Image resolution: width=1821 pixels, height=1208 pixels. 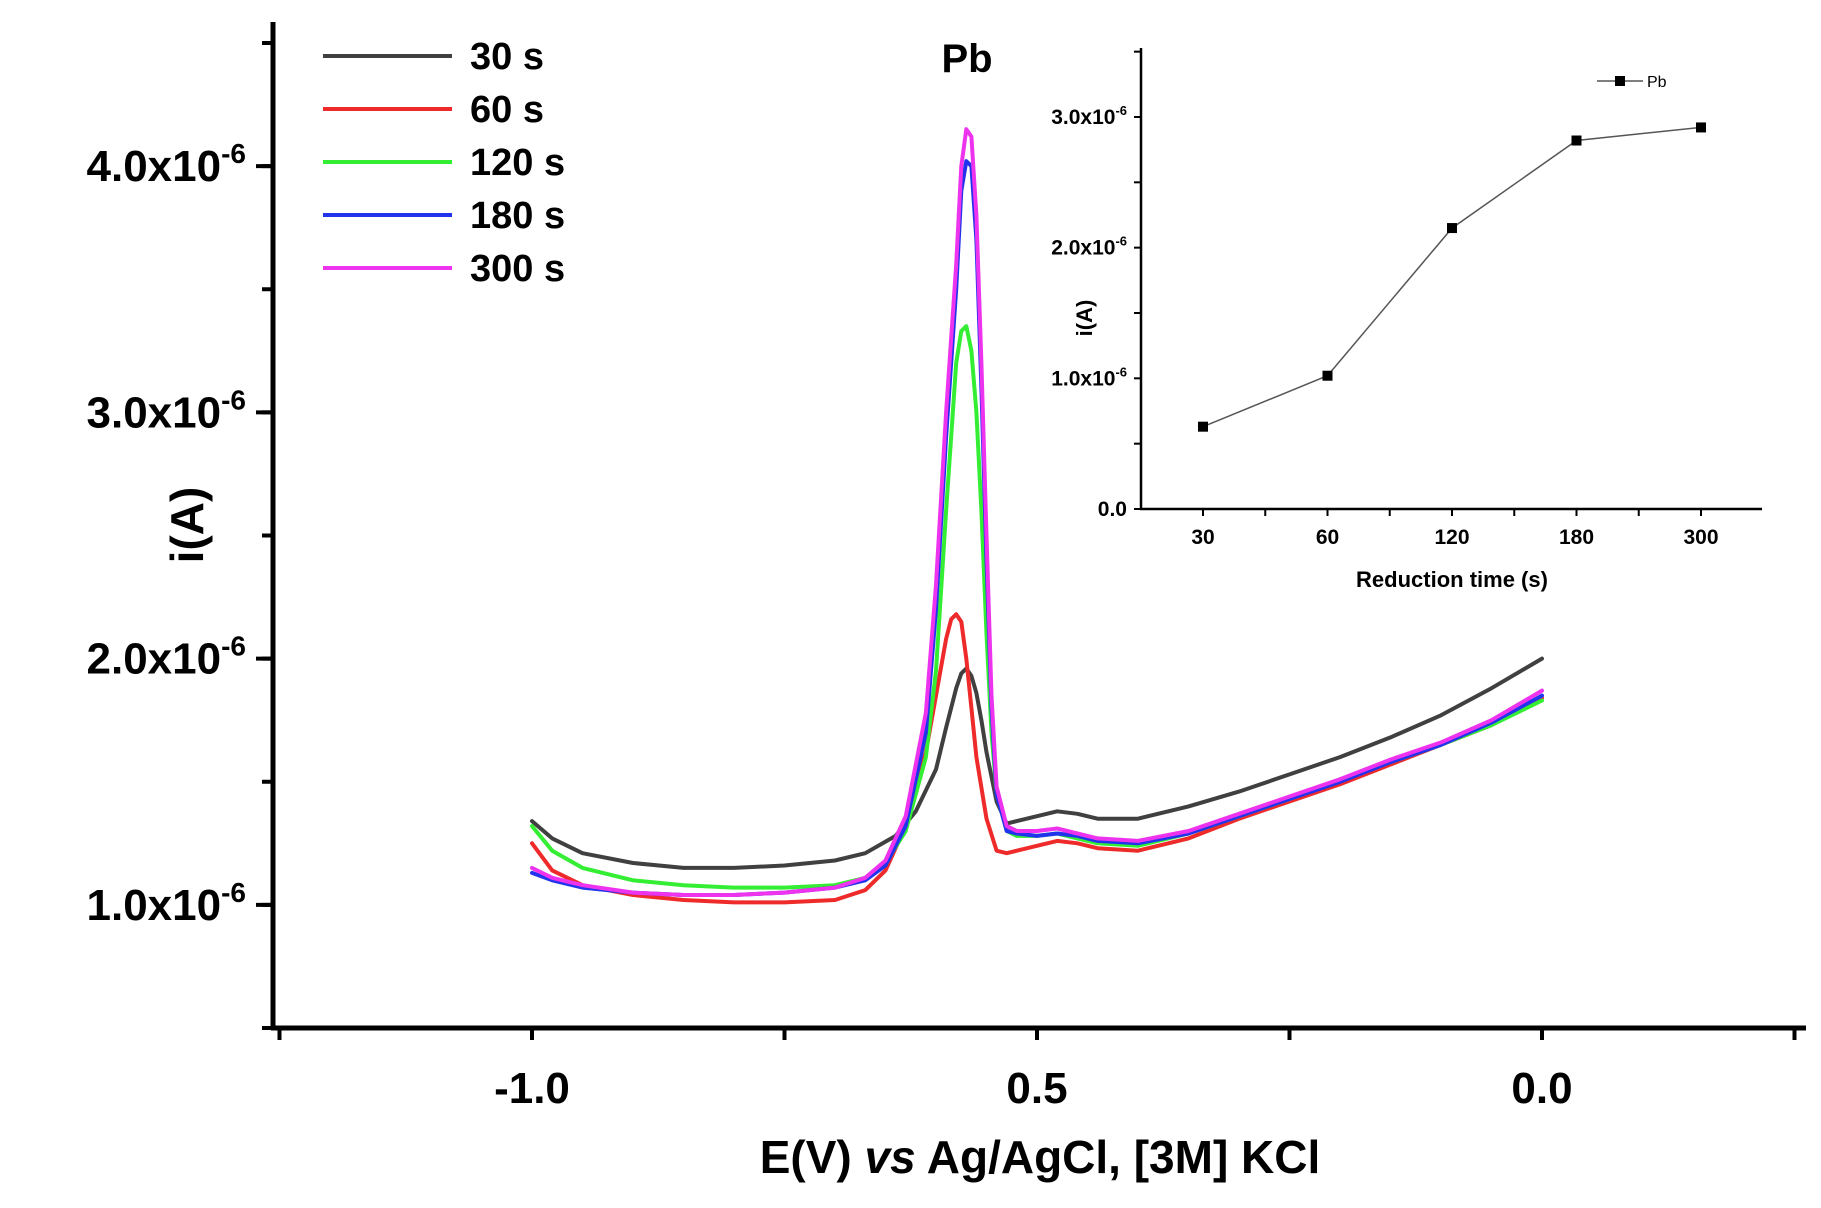 What do you see at coordinates (966, 59) in the screenshot?
I see `peak-annotation-pb: Pb` at bounding box center [966, 59].